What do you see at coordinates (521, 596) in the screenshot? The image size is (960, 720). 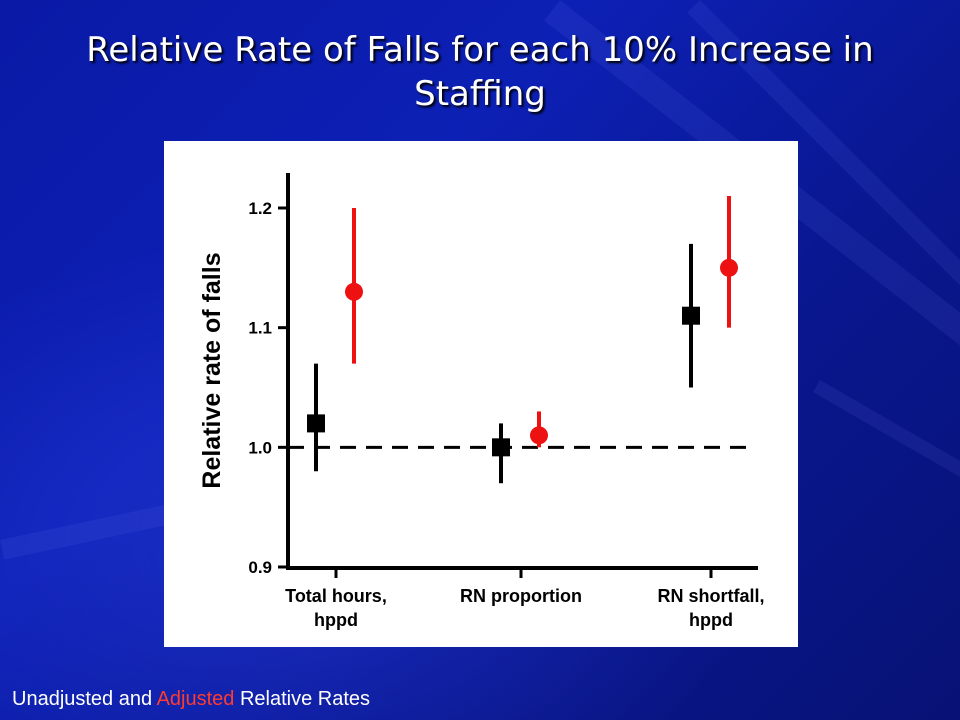 I see `x-category-label: RN proportion` at bounding box center [521, 596].